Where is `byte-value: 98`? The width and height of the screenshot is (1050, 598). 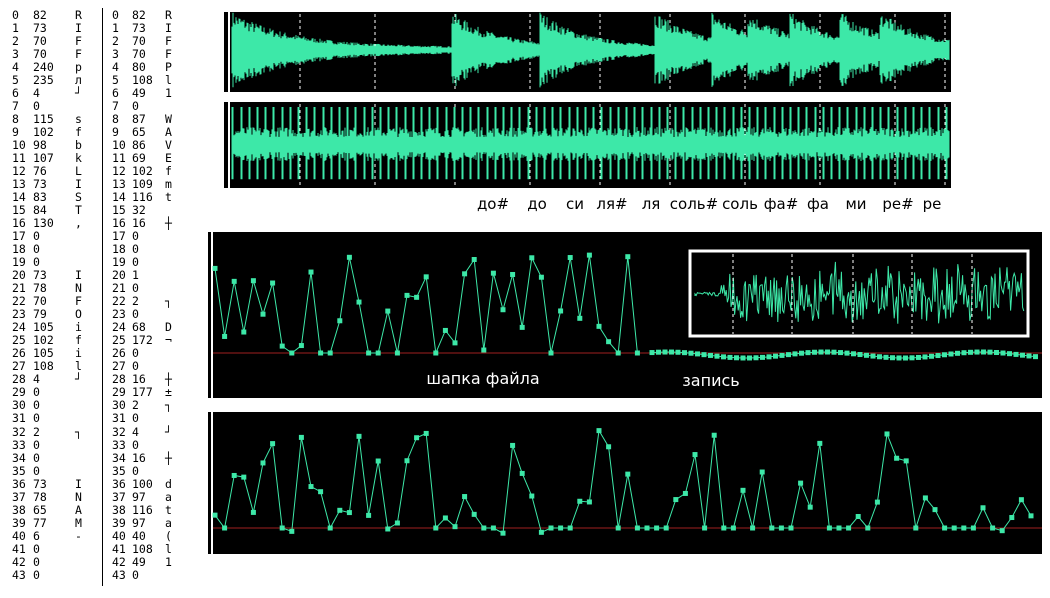
byte-value: 98 is located at coordinates (40, 145).